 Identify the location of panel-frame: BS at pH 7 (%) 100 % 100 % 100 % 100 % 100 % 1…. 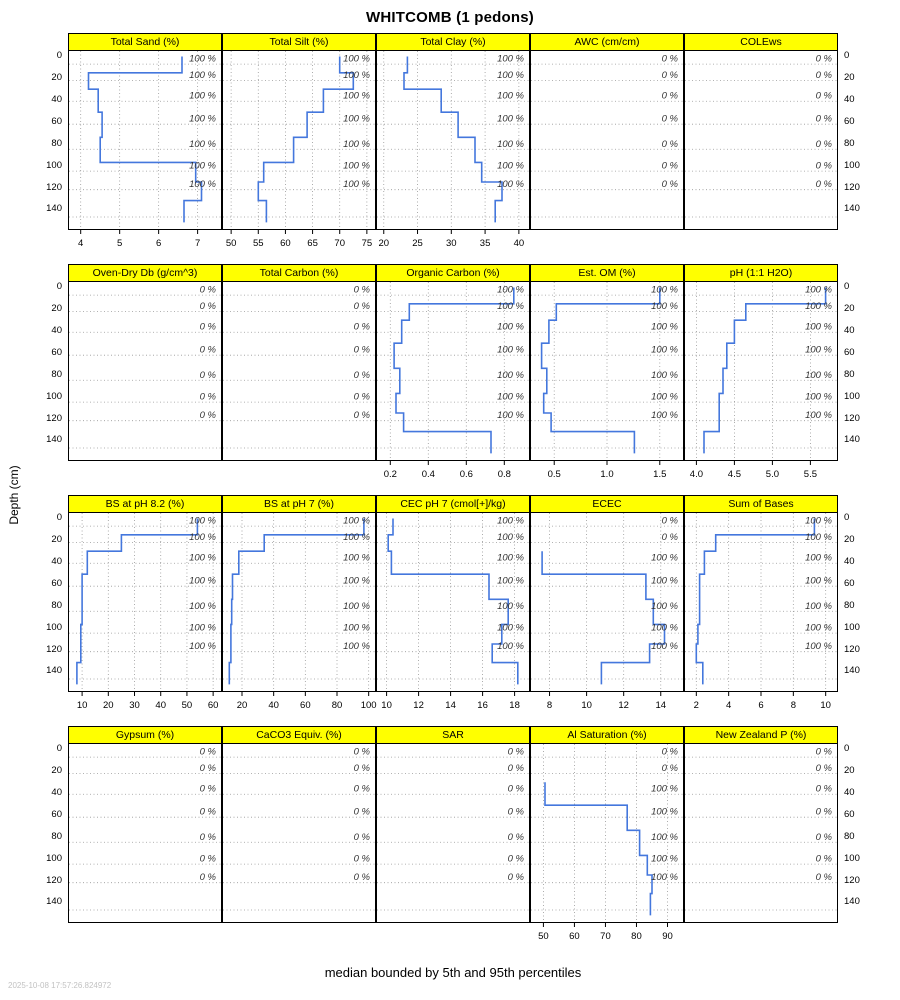
(299, 593).